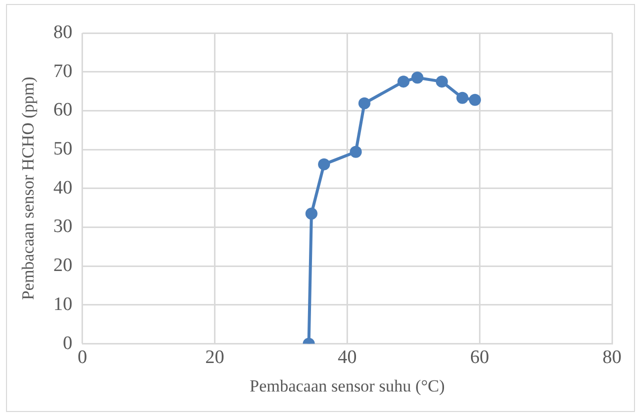 This screenshot has width=643, height=418. What do you see at coordinates (67, 343) in the screenshot?
I see `y-tick-label: 0` at bounding box center [67, 343].